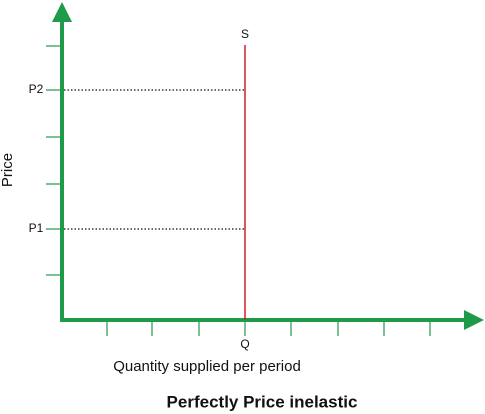  What do you see at coordinates (36, 228) in the screenshot?
I see `price-label: P1` at bounding box center [36, 228].